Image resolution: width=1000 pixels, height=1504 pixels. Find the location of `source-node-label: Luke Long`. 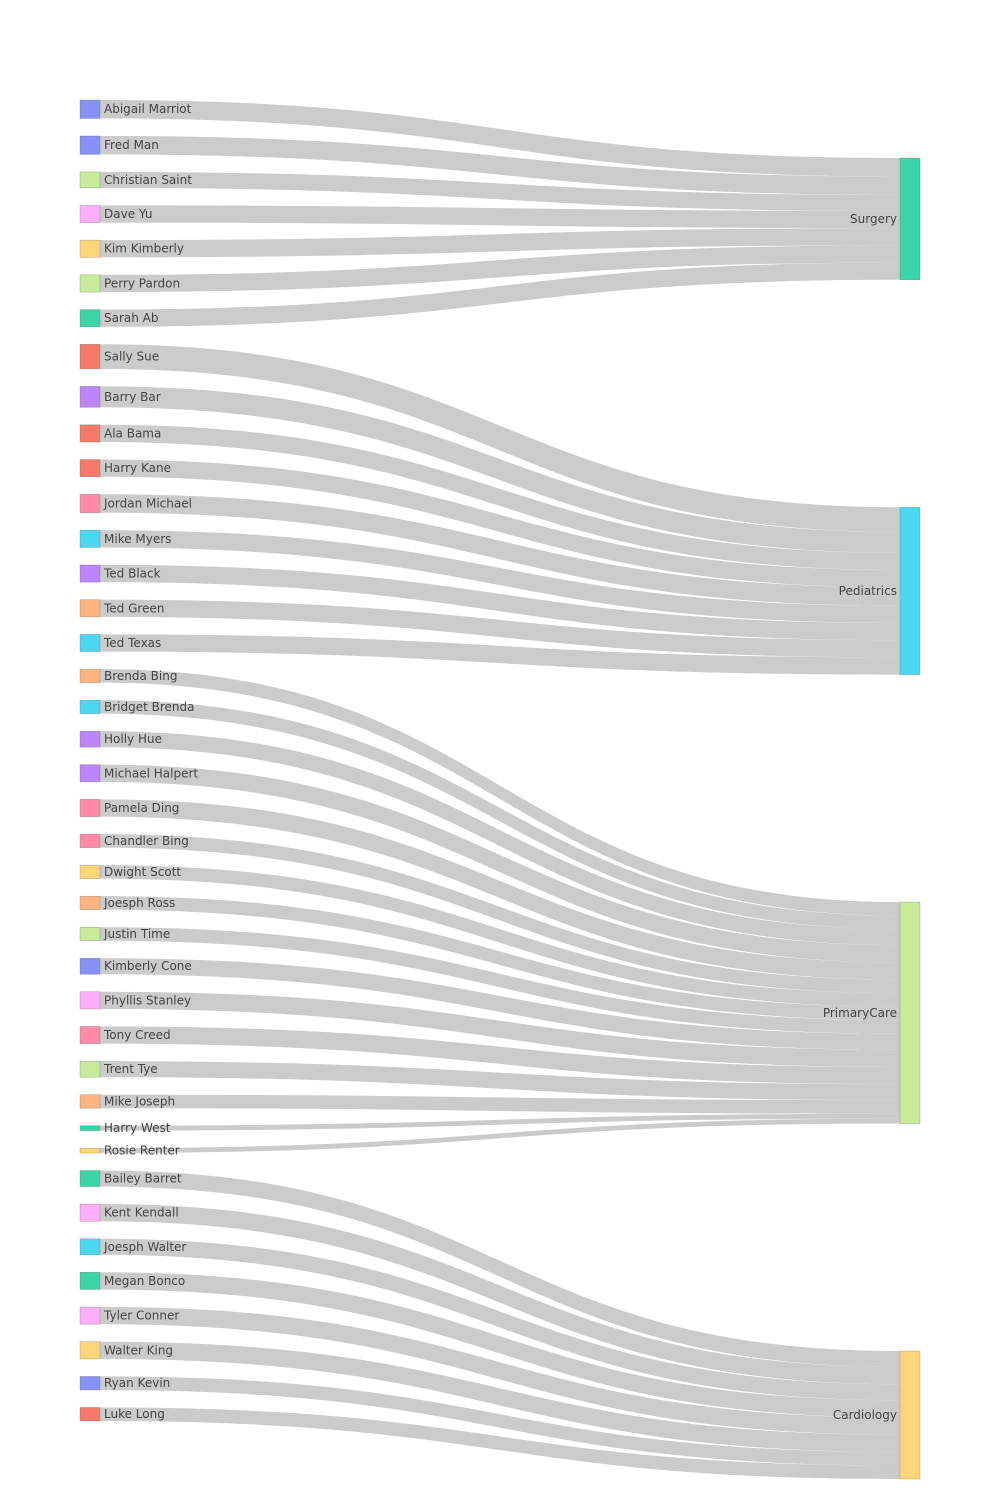

source-node-label: Luke Long is located at coordinates (134, 1414).